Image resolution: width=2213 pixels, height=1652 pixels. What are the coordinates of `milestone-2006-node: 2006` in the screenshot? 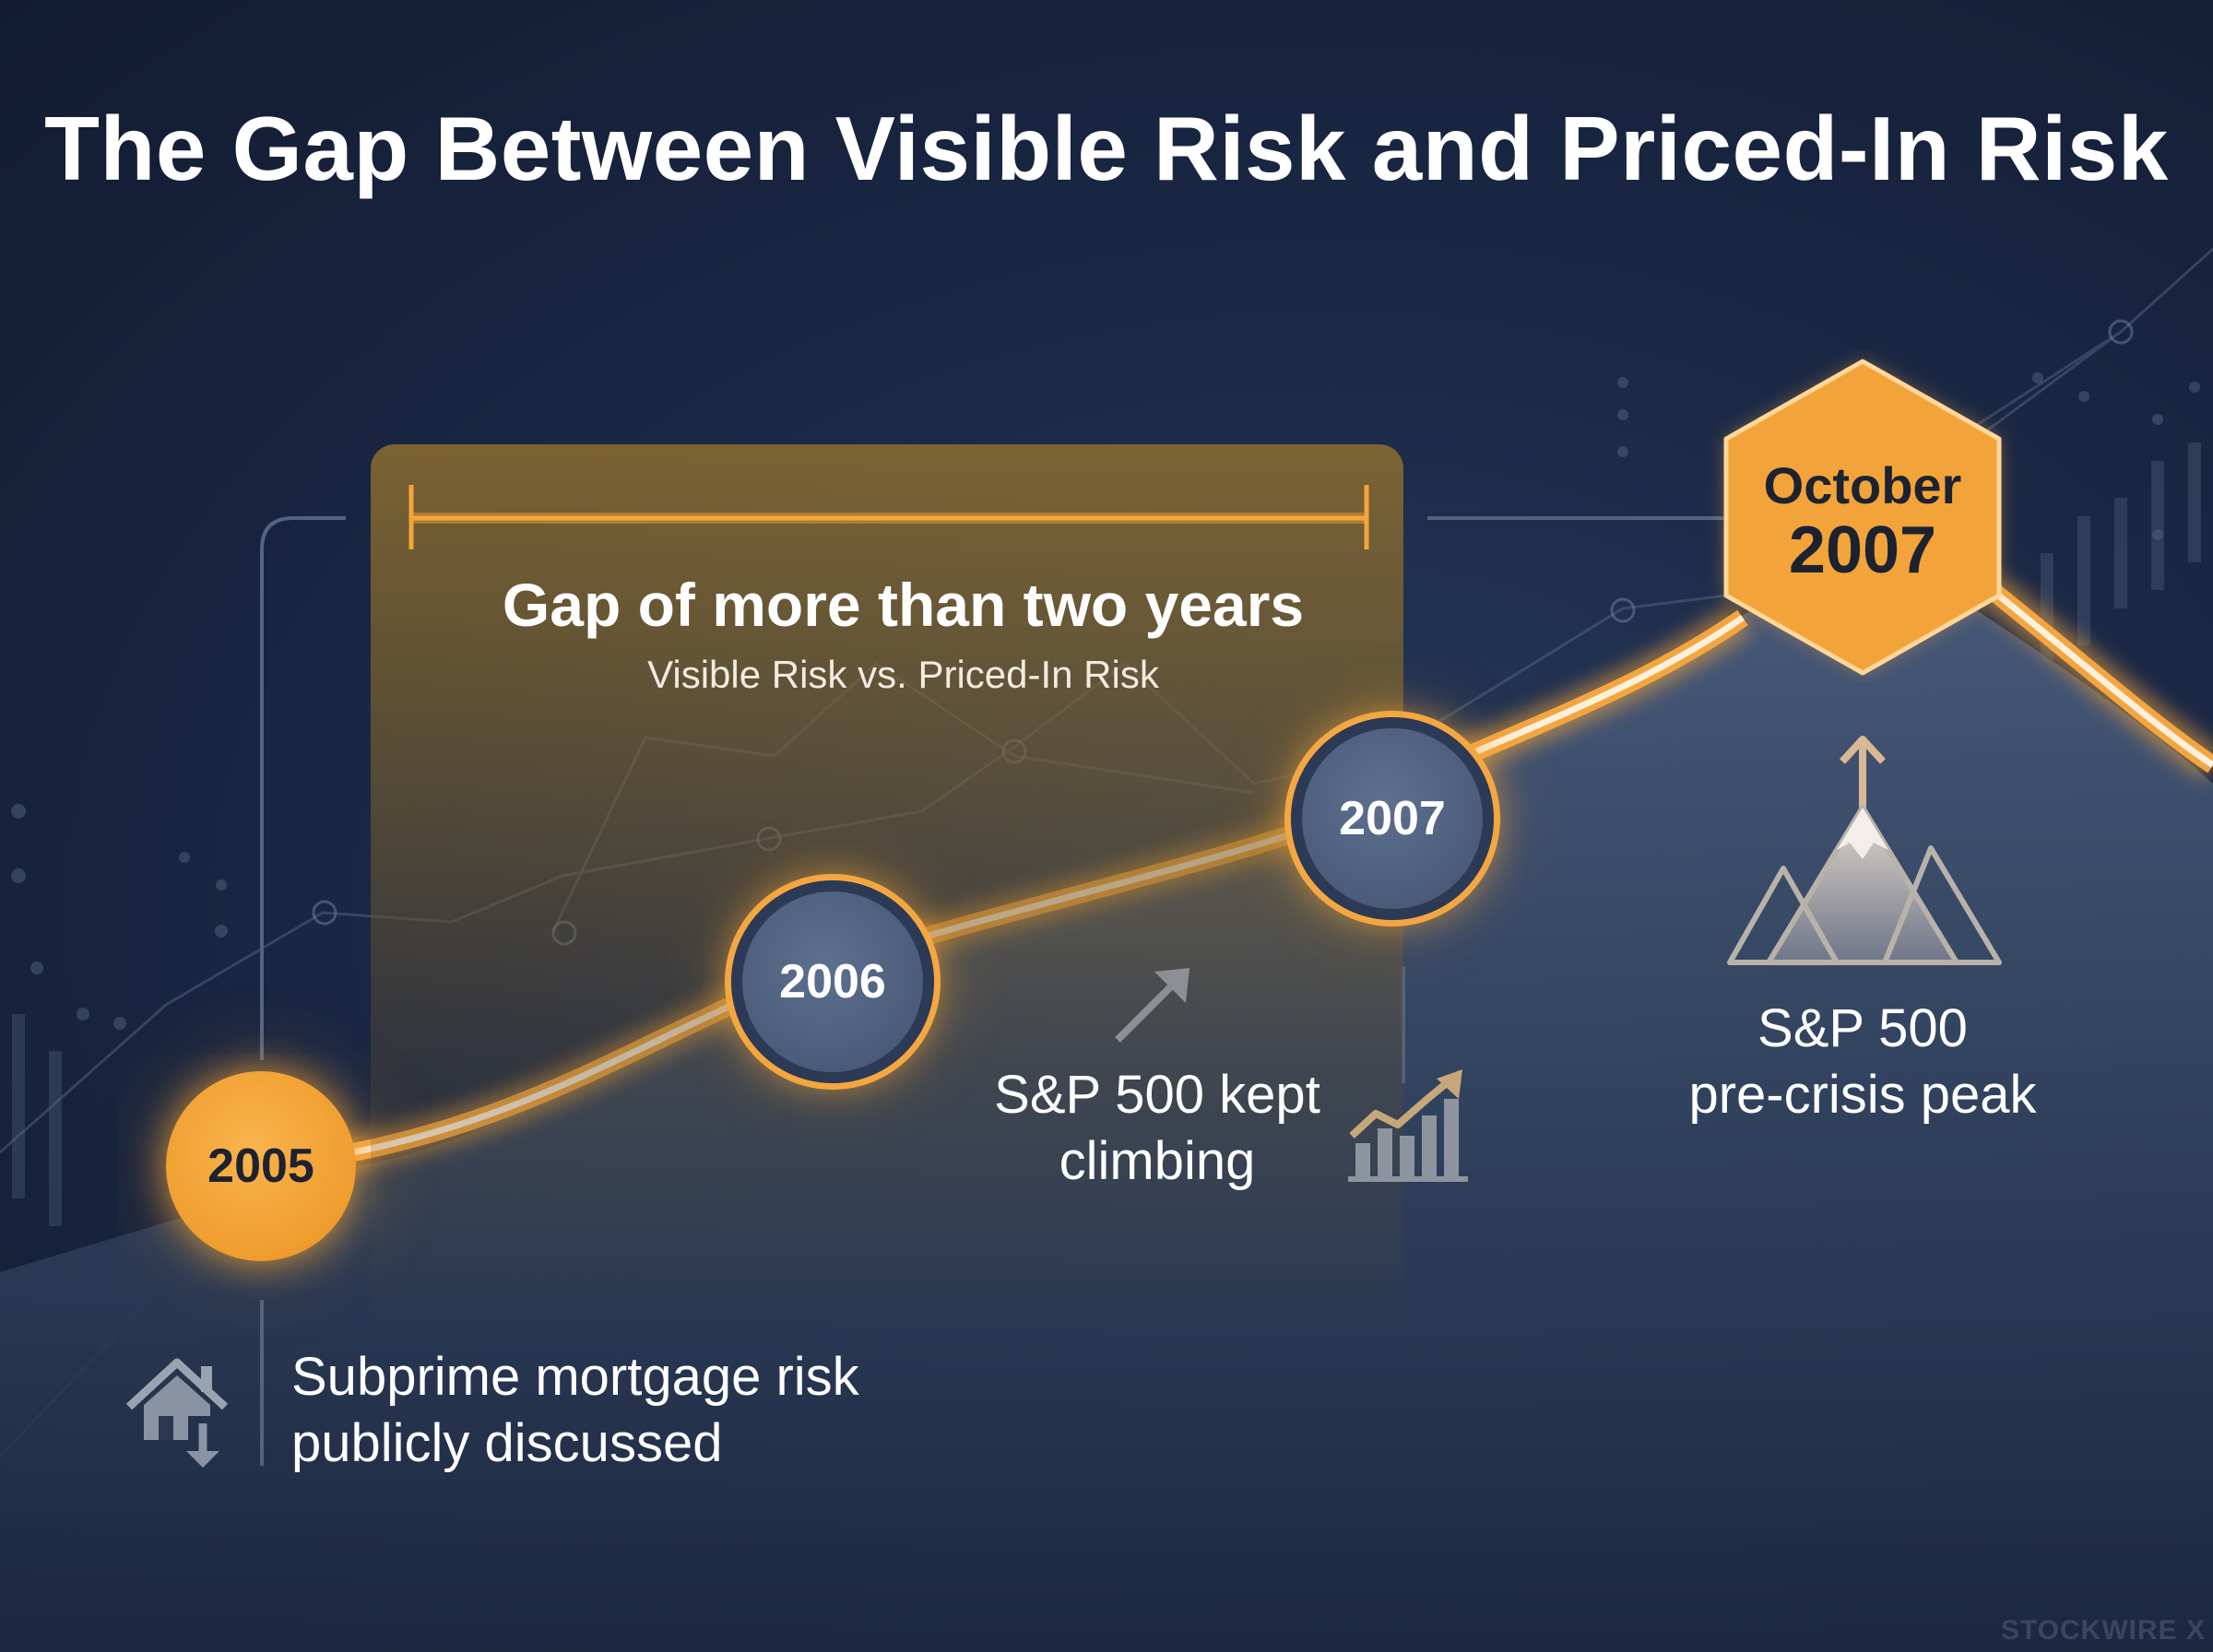 It's located at (832, 981).